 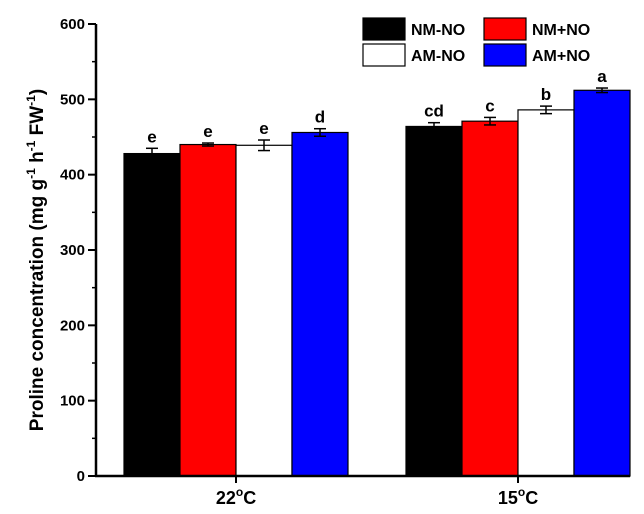 I want to click on significance-letter: b, so click(x=546, y=94).